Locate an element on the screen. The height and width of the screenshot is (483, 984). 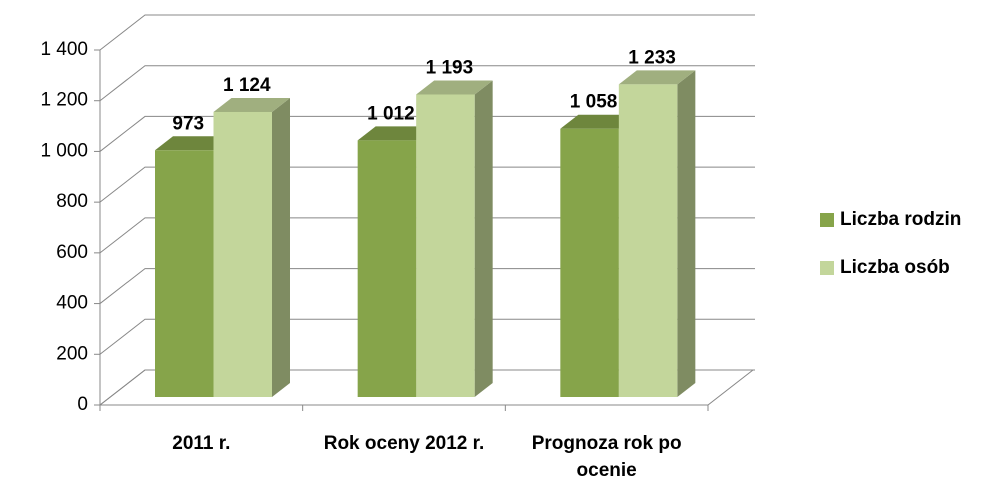
data-label: 1 058 is located at coordinates (594, 102).